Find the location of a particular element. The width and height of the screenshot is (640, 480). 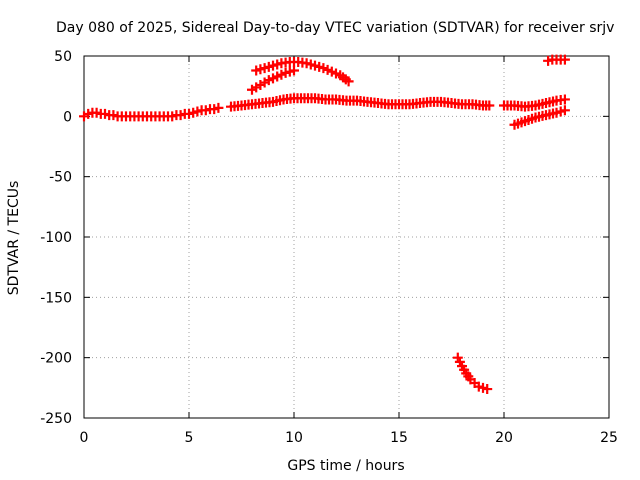

x-tick-label: 15 is located at coordinates (399, 438).